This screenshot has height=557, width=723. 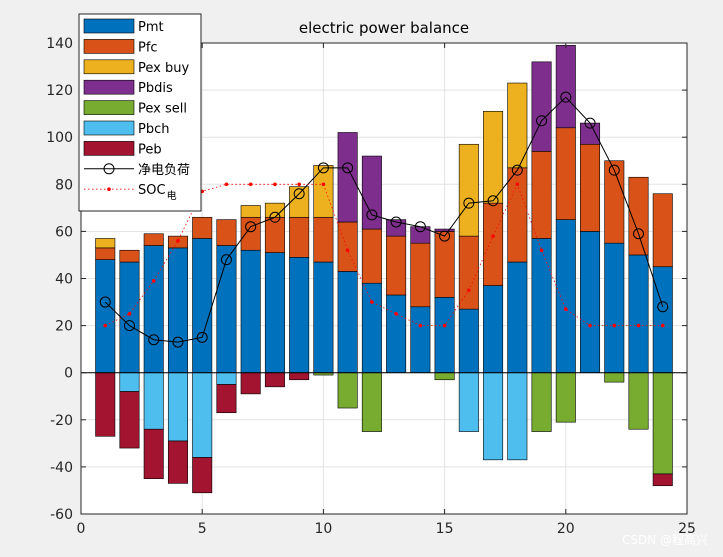 I want to click on y-tick-label: 40, so click(x=64, y=280).